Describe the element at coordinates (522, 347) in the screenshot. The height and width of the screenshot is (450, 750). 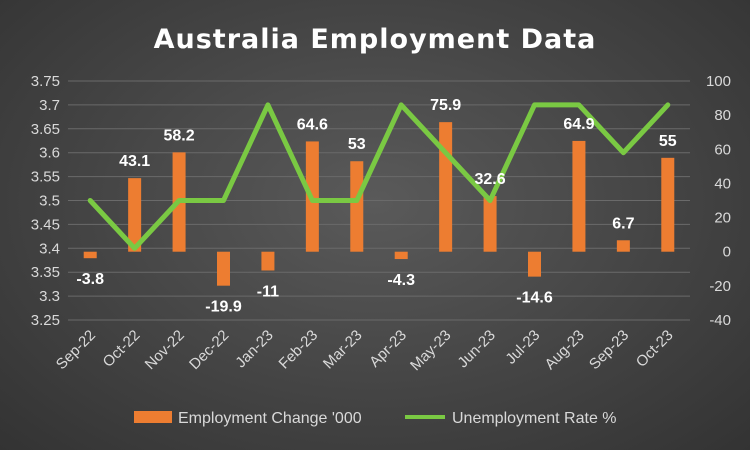
I see `x-tick-label: Jul-23` at that location.